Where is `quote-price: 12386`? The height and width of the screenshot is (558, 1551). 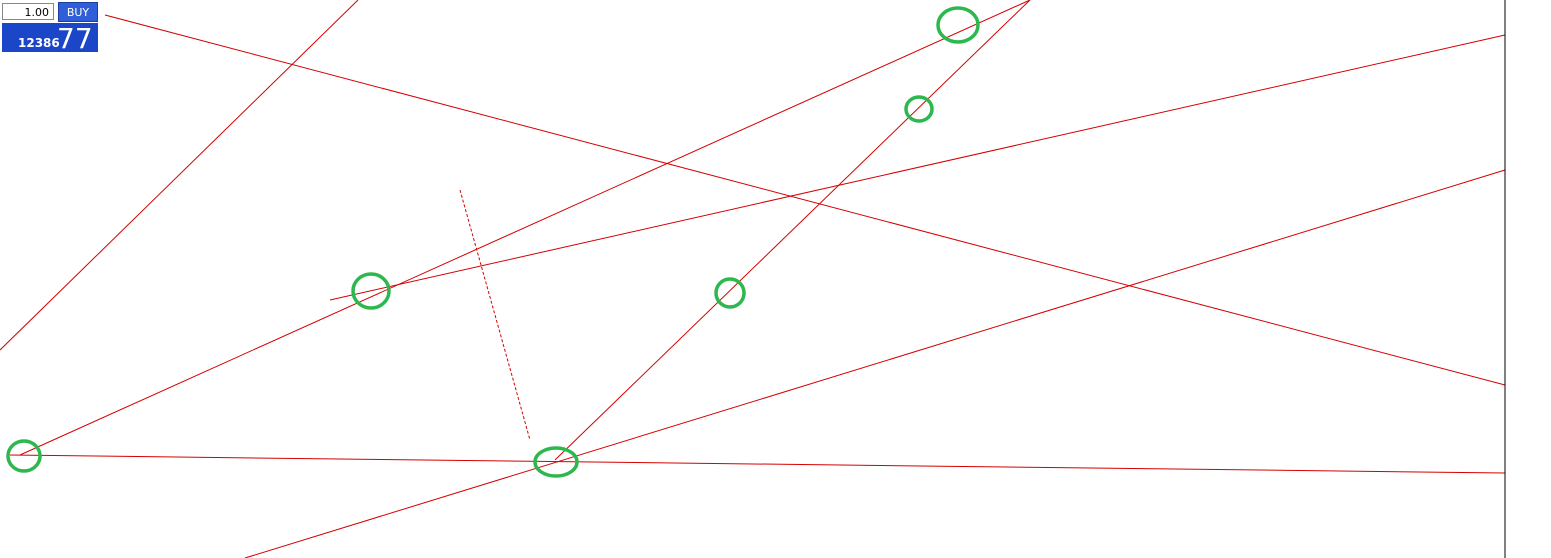 quote-price: 12386 is located at coordinates (39, 43).